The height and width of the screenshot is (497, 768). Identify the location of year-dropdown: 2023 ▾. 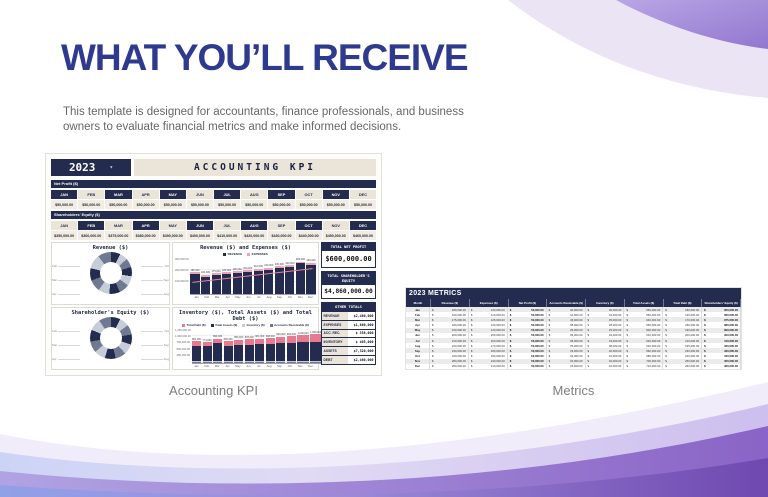
(91, 167).